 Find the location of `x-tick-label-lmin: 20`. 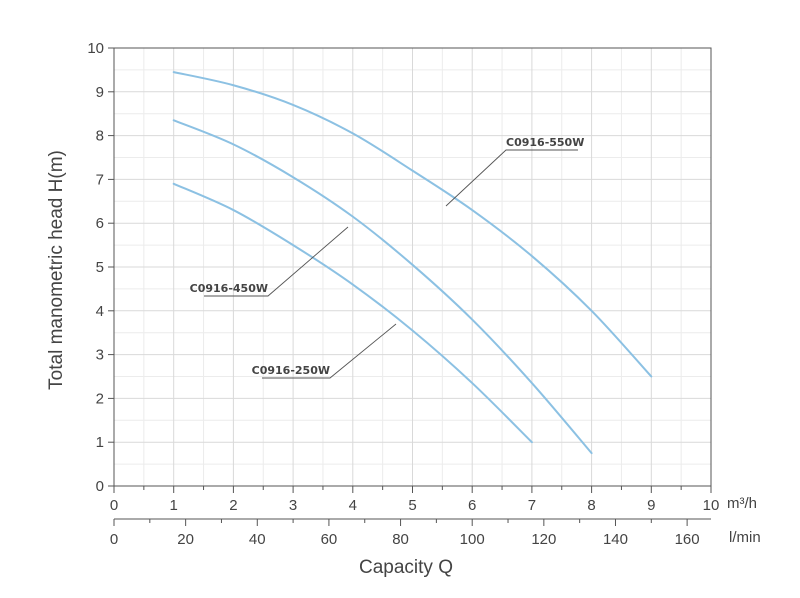

x-tick-label-lmin: 20 is located at coordinates (185, 539).